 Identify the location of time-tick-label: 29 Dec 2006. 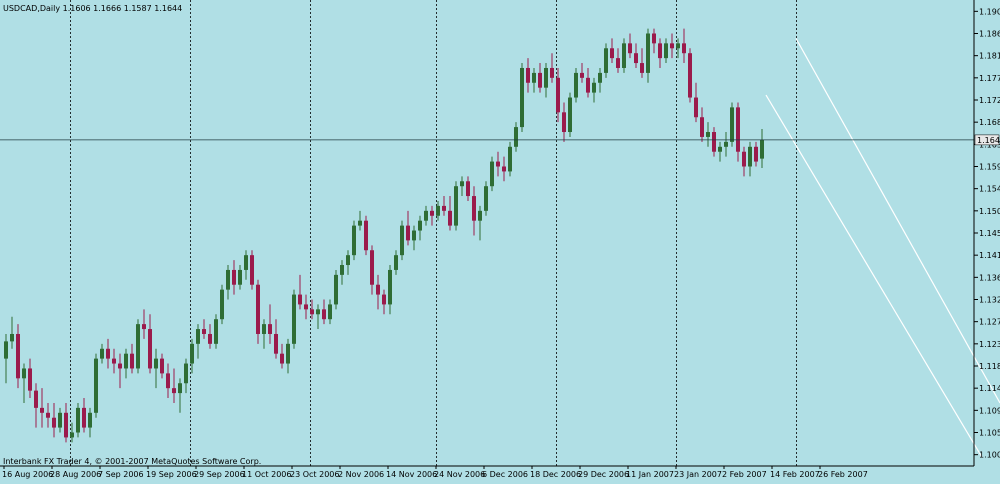
(603, 474).